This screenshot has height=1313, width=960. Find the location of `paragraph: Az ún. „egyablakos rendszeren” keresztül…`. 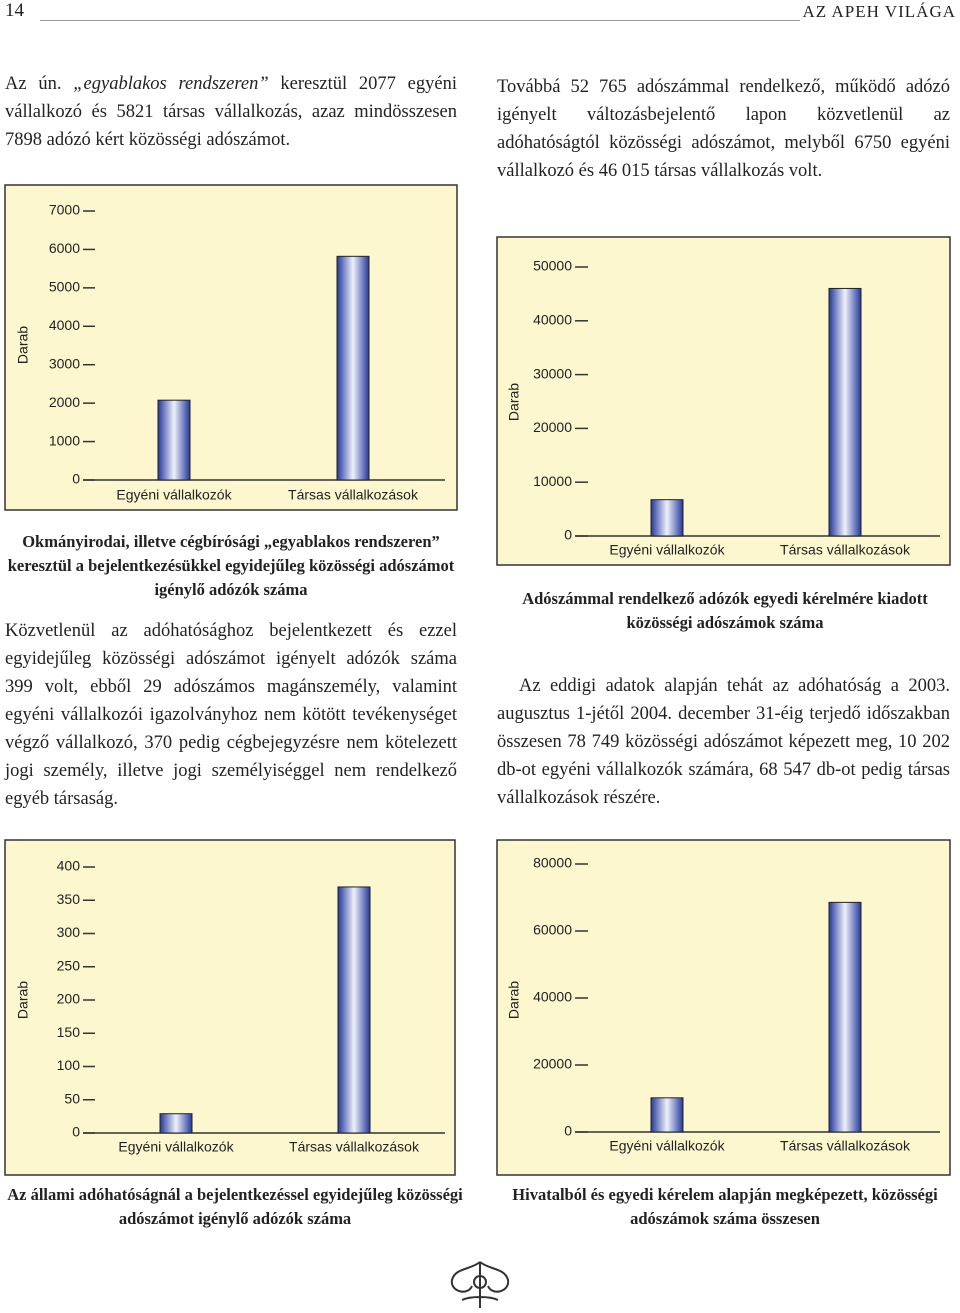

paragraph: Az ún. „egyablakos rendszeren” keresztül… is located at coordinates (231, 112).